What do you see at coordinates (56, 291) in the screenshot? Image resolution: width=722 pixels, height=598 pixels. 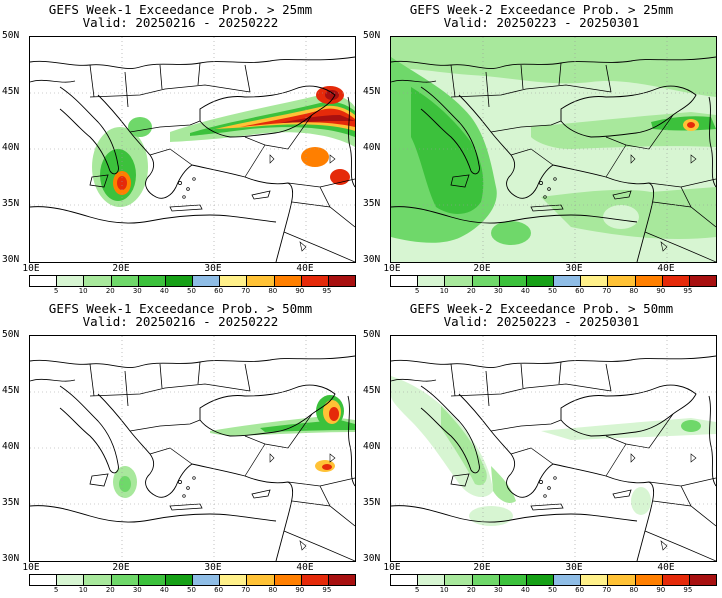 I see `colorbar-level-label: 5` at bounding box center [56, 291].